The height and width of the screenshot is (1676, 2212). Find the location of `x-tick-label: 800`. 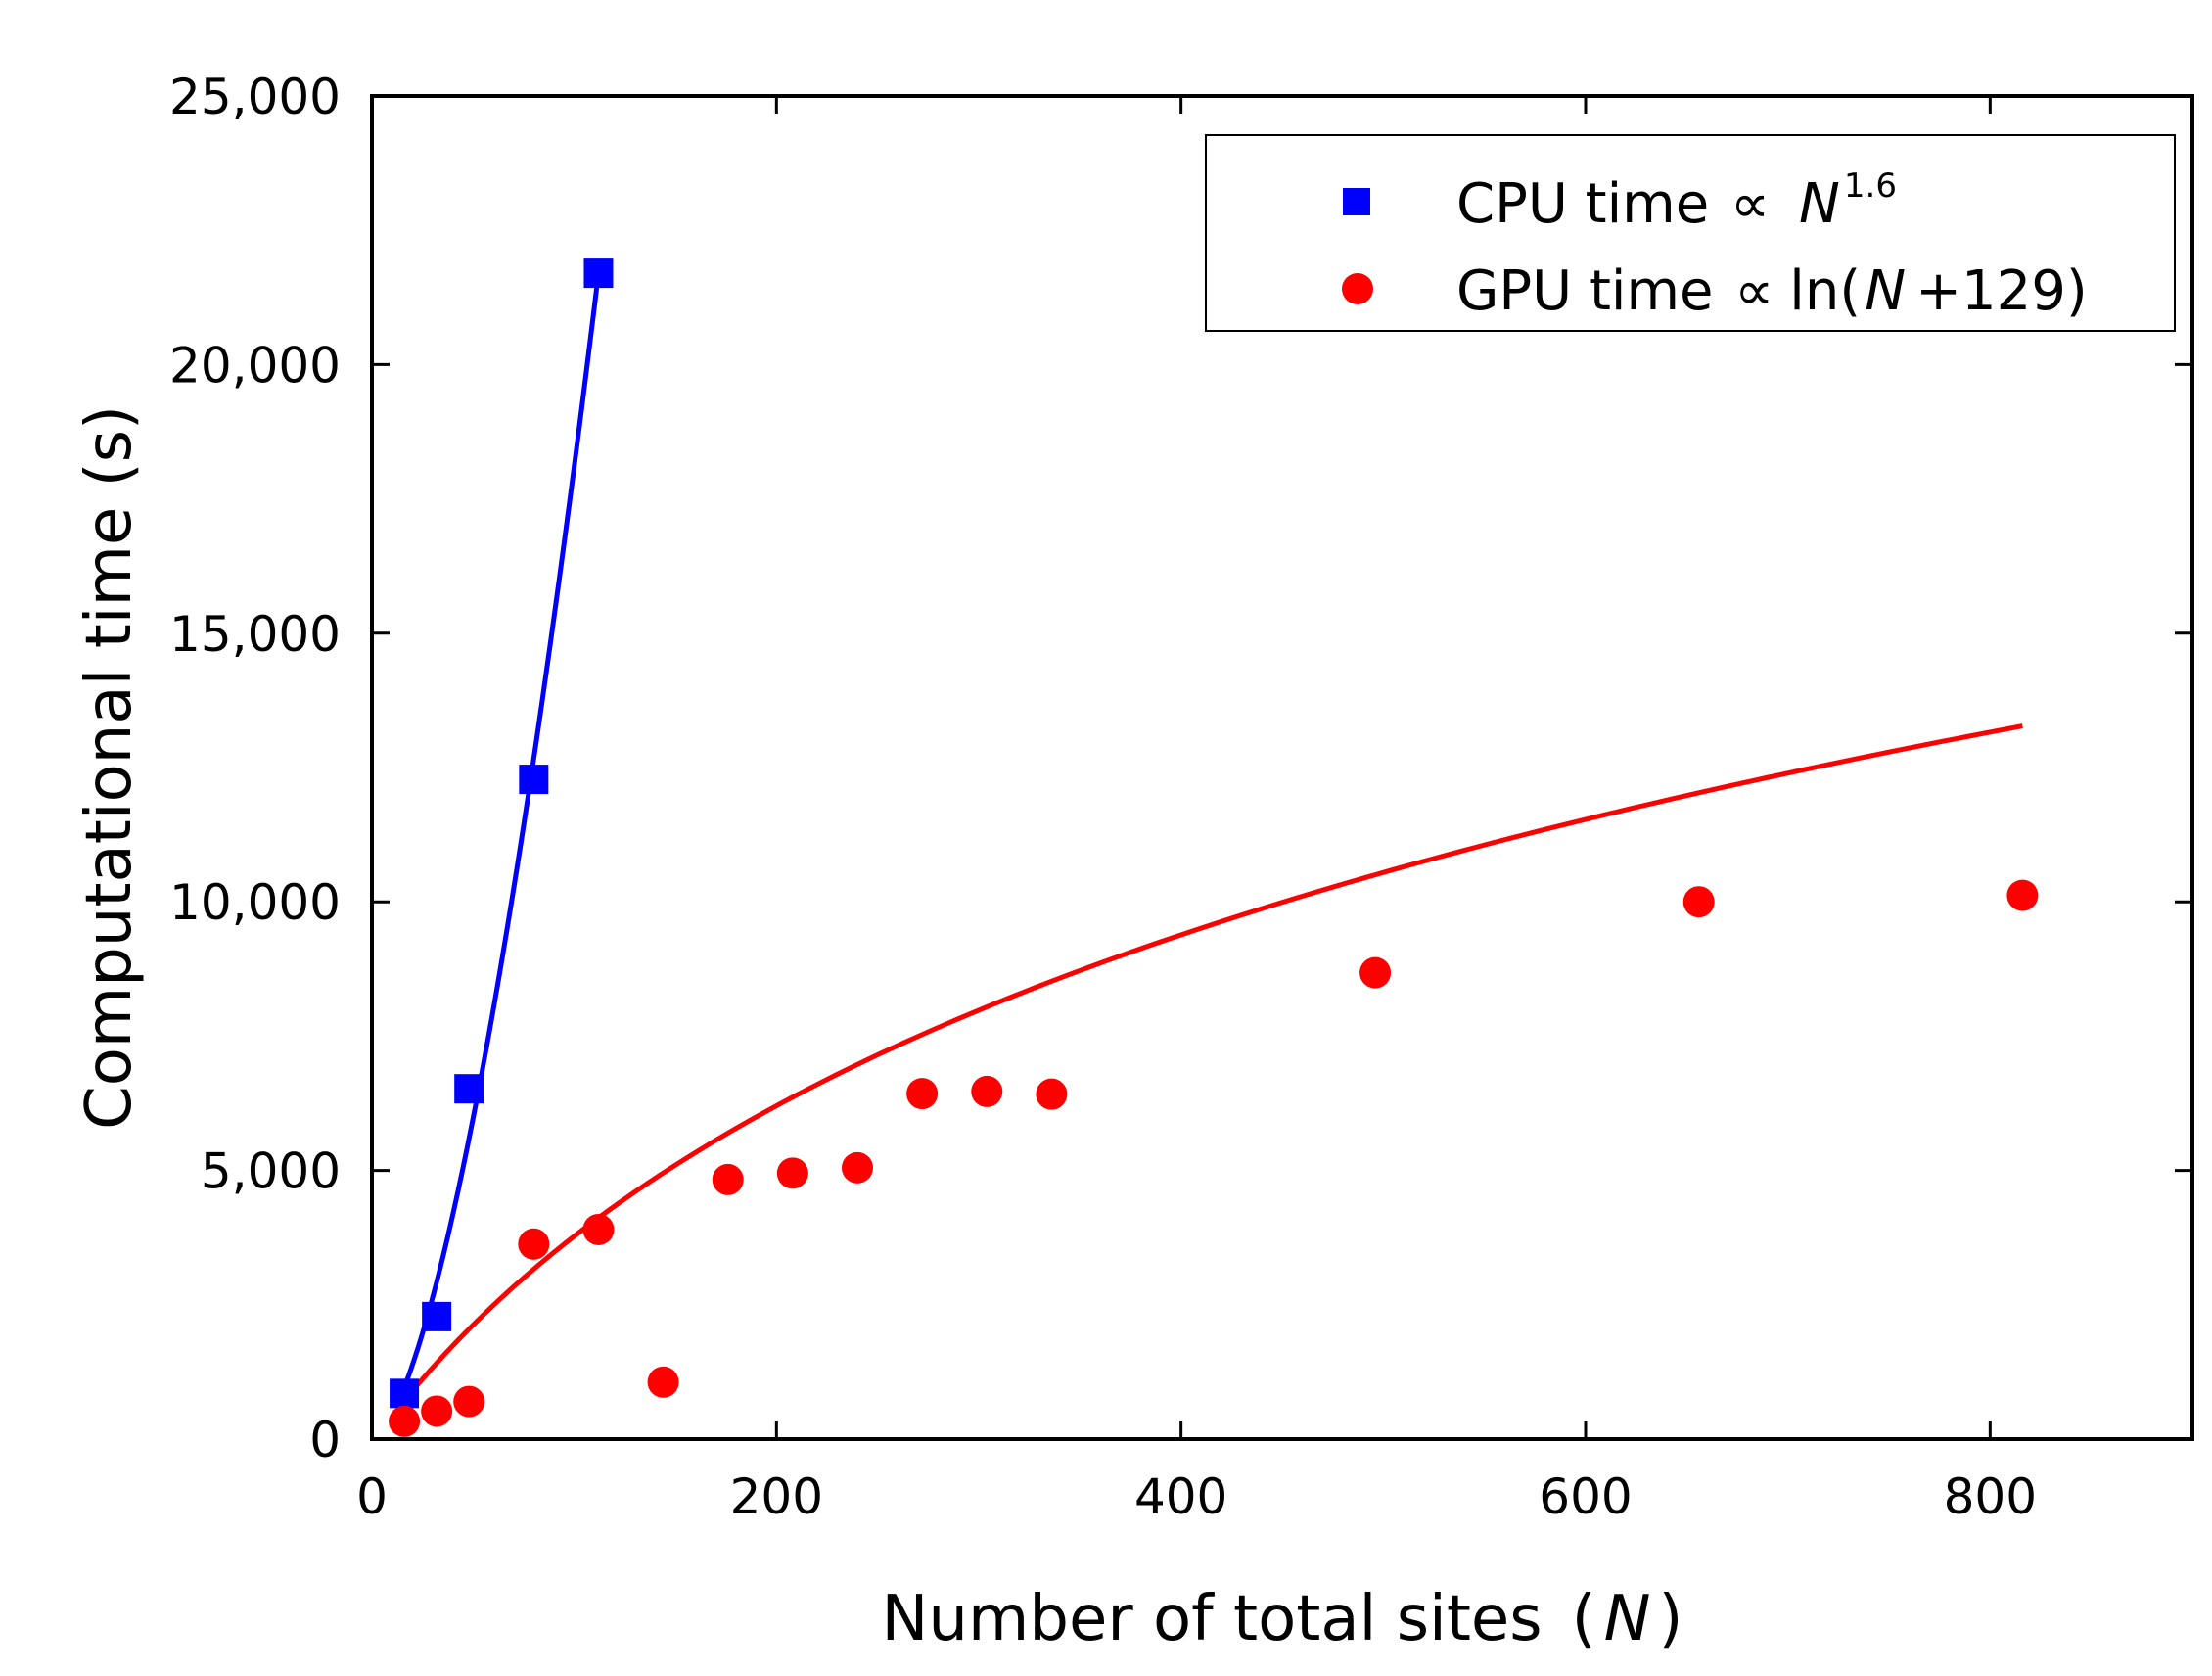

x-tick-label: 800 is located at coordinates (1990, 1496).